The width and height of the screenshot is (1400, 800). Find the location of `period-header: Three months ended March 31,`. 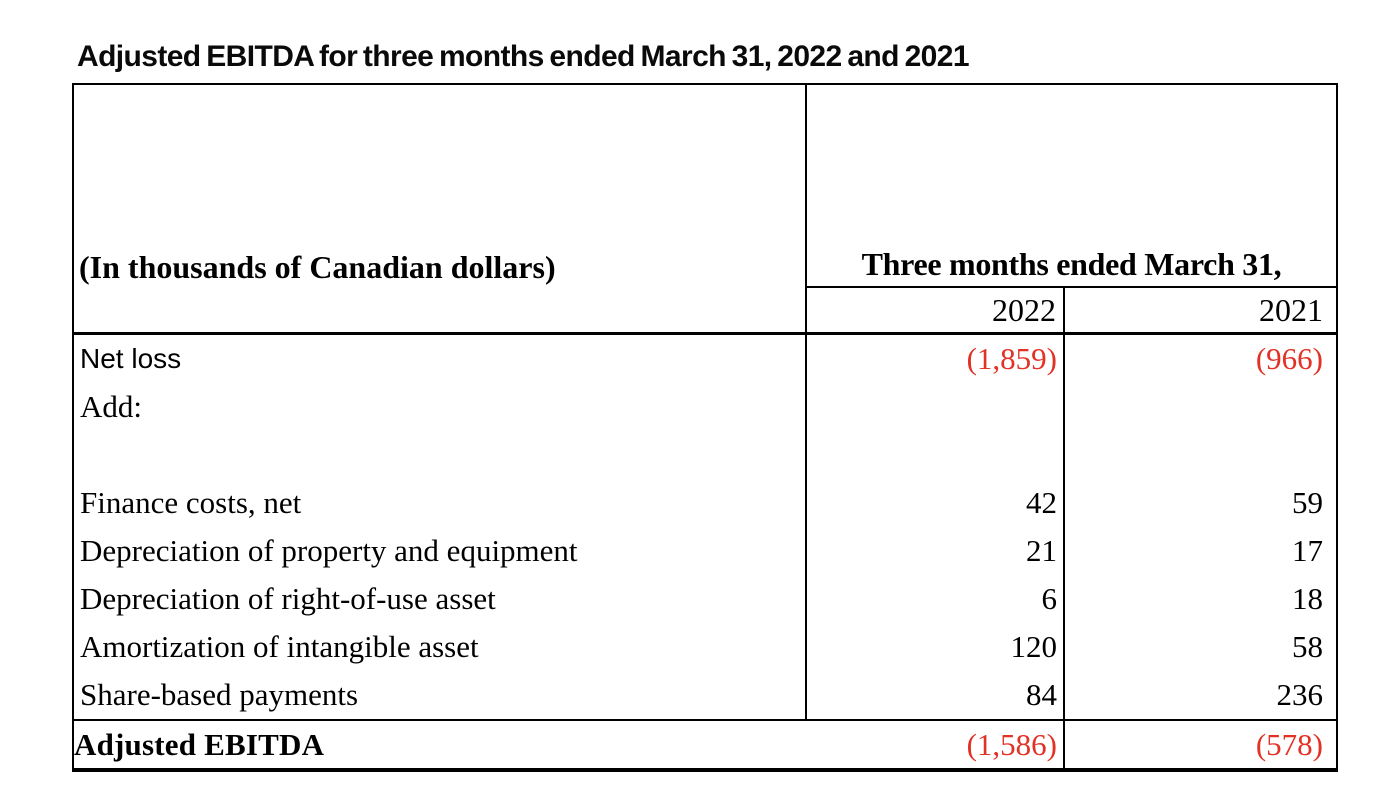

period-header: Three months ended March 31, is located at coordinates (1072, 186).